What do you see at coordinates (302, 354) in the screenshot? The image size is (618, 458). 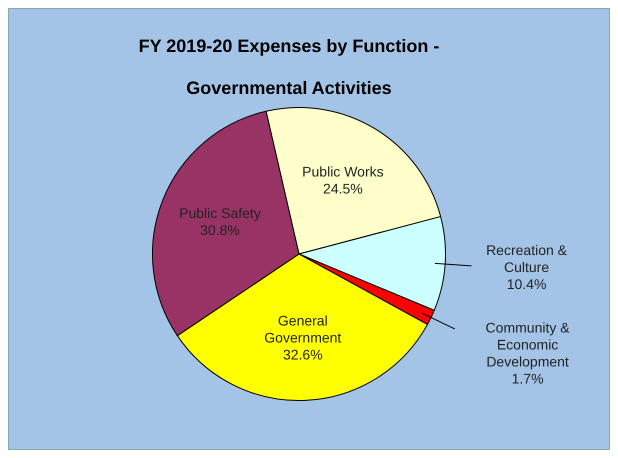 I see `data-label: 32.6%` at bounding box center [302, 354].